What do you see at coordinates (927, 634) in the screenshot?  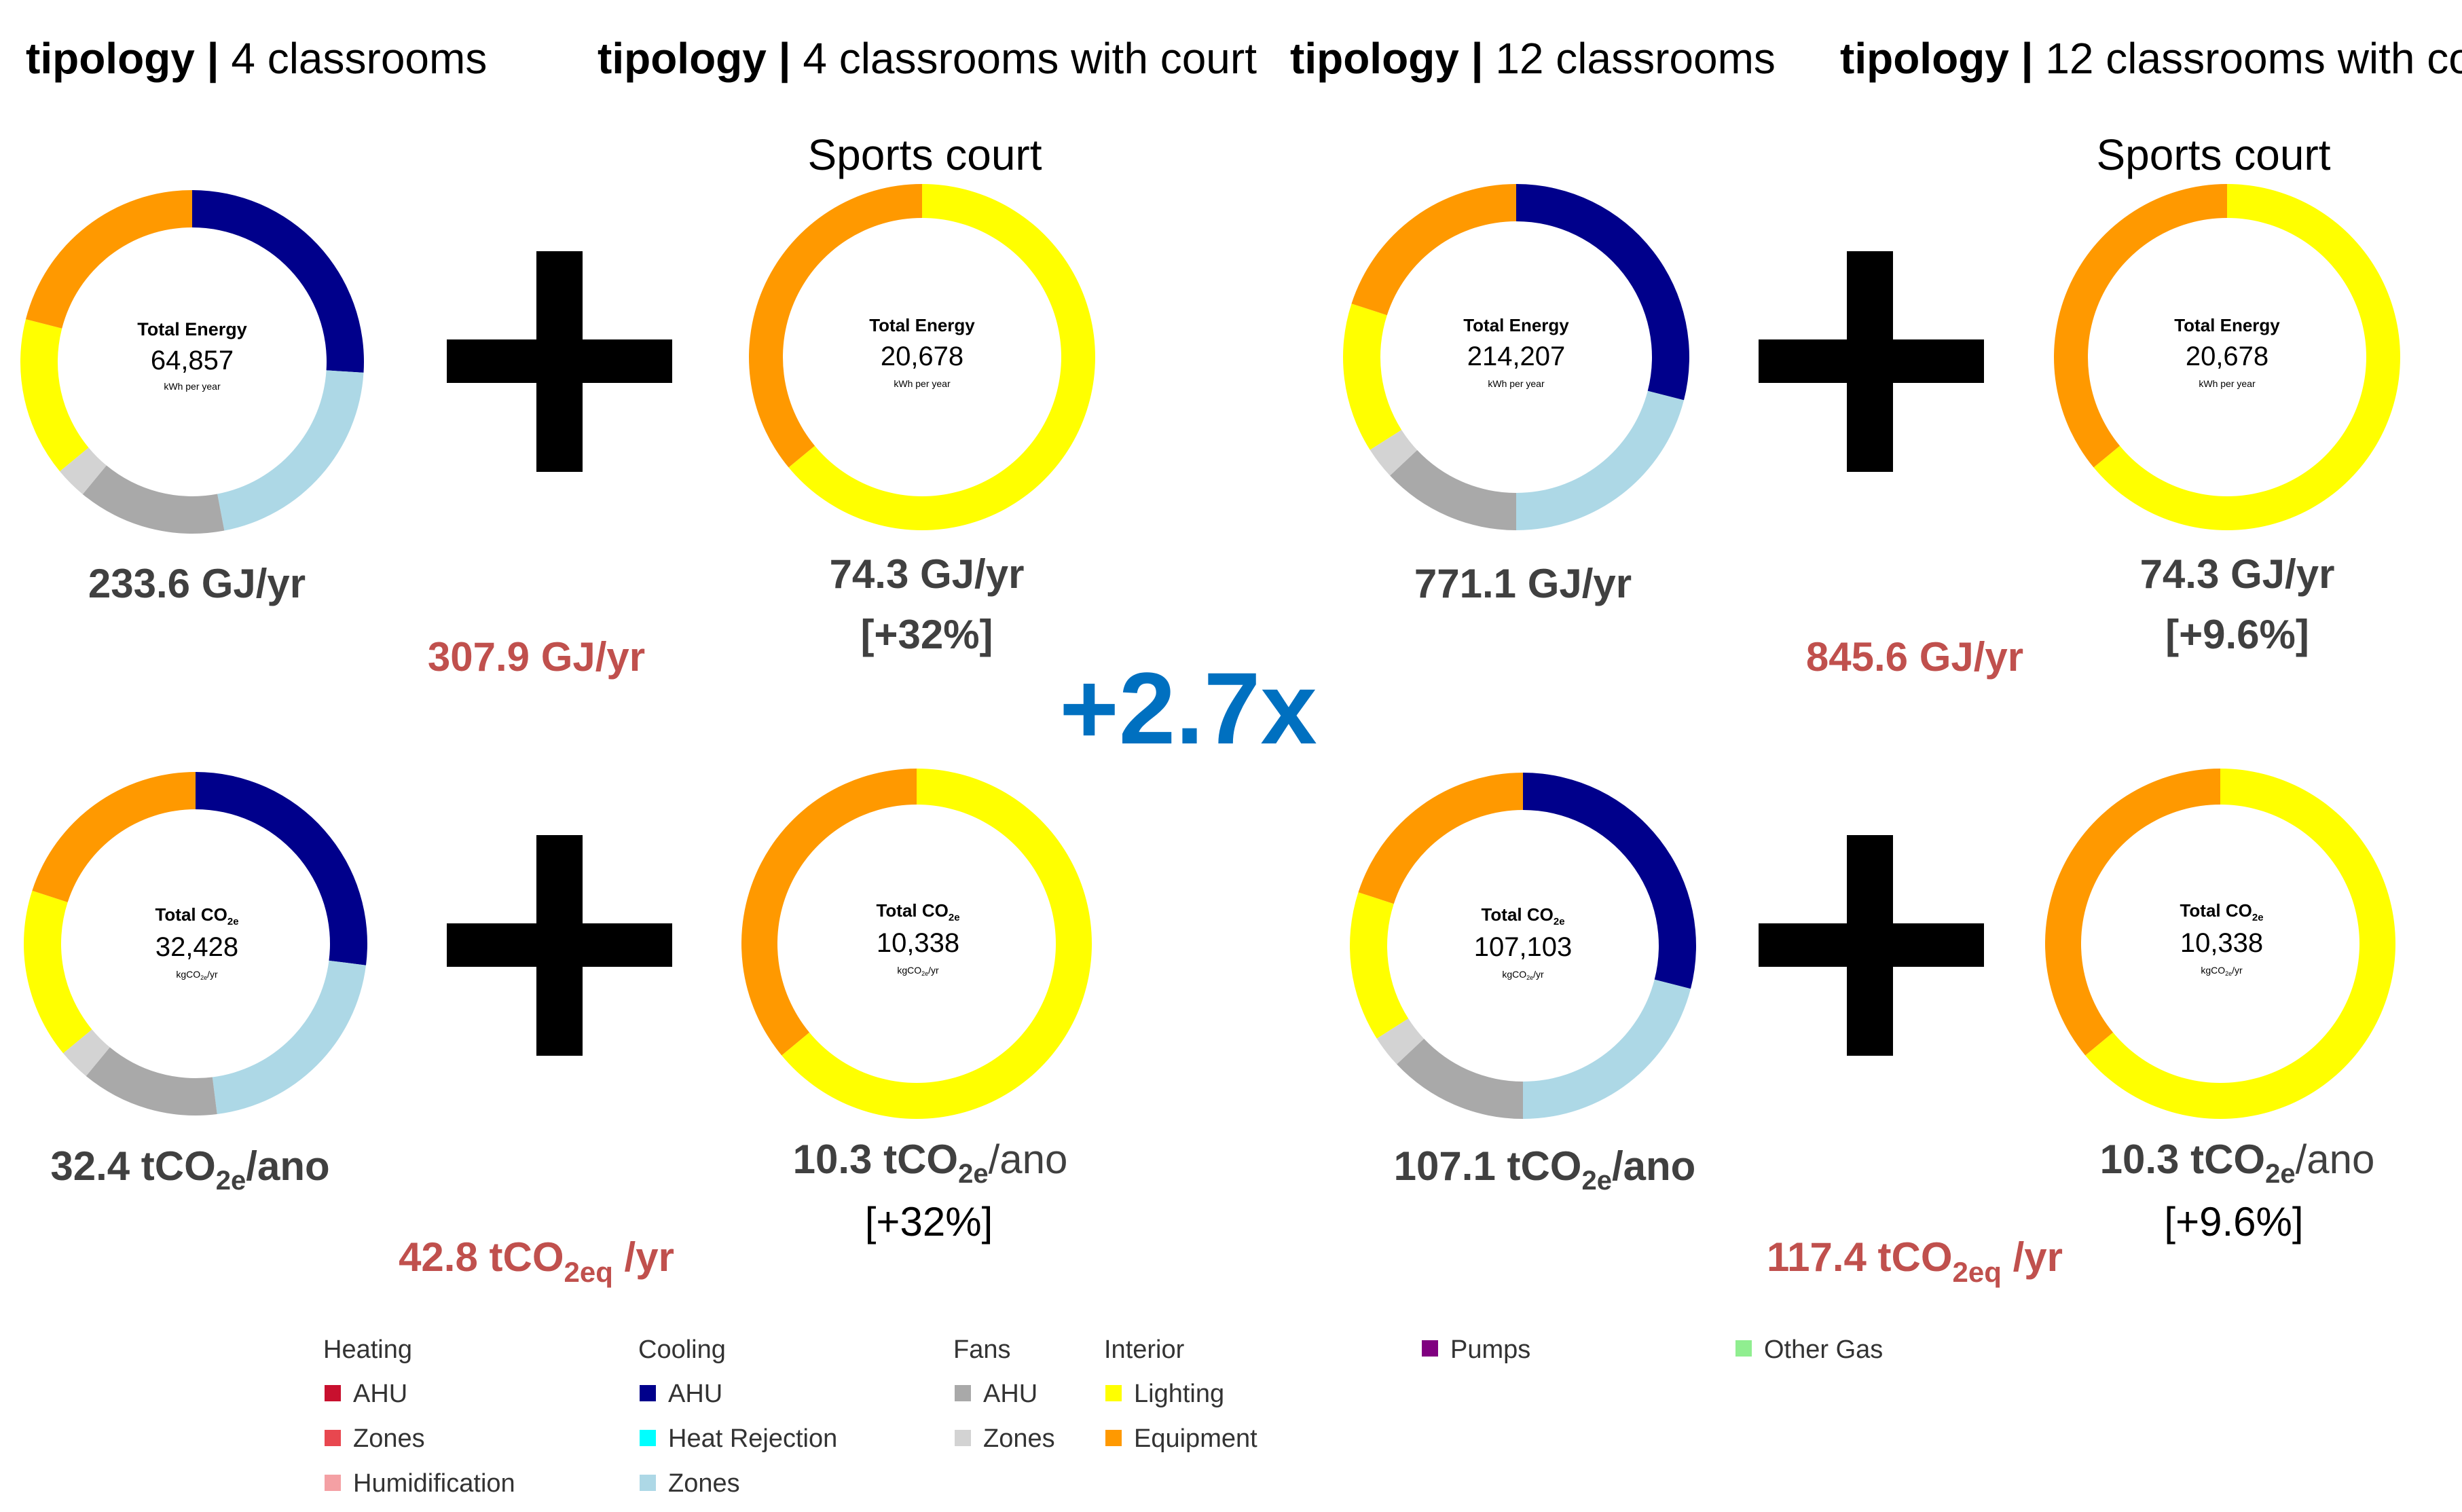 I see `value-sub-energy-court-a: [+32%]` at bounding box center [927, 634].